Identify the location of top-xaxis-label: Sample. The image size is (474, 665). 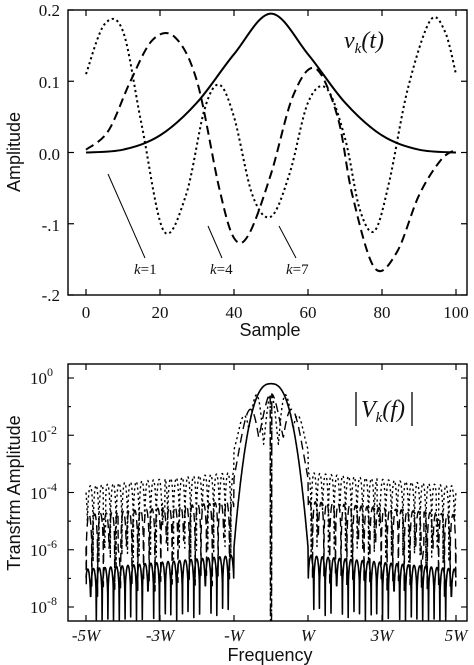
(269, 330).